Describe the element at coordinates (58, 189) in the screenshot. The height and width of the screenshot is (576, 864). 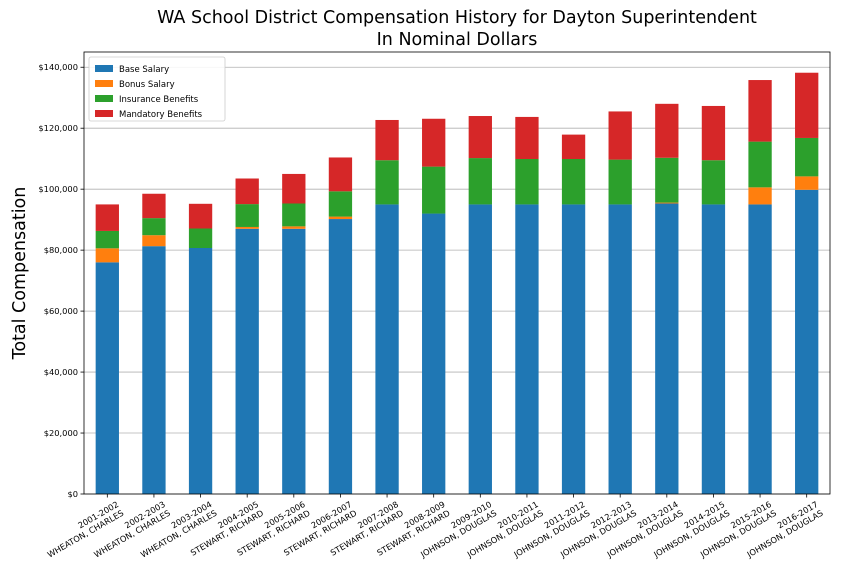
I see `y-tick-label: $100,000` at that location.